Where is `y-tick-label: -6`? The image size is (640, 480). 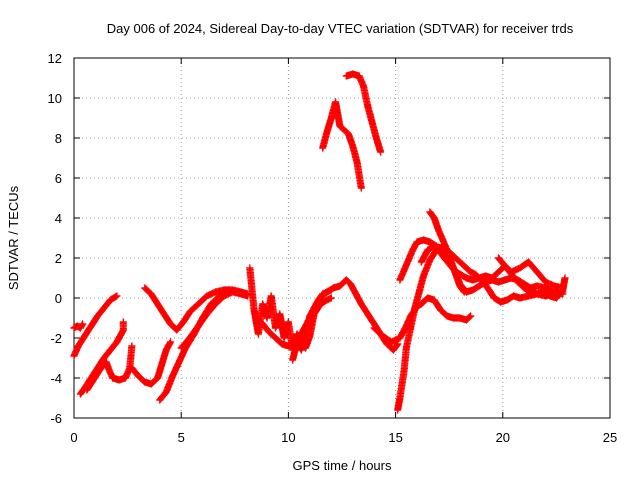 y-tick-label: -6 is located at coordinates (56, 418).